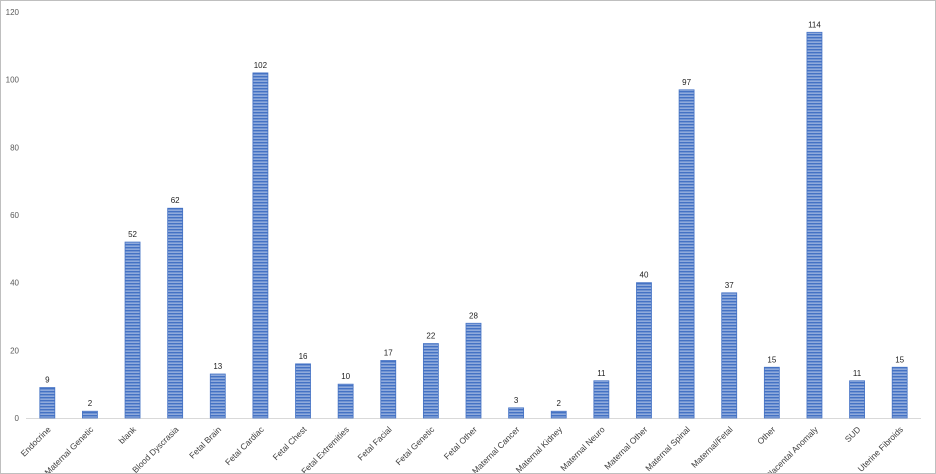  What do you see at coordinates (899, 392) in the screenshot?
I see `bar-uterine-fibroids` at bounding box center [899, 392].